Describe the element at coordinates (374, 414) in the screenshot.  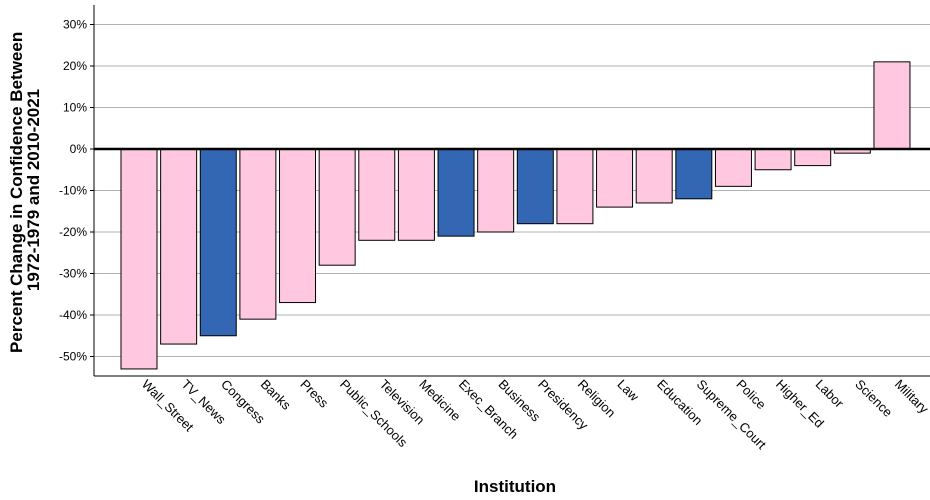
I see `x-tick-label: Public_Schools` at that location.